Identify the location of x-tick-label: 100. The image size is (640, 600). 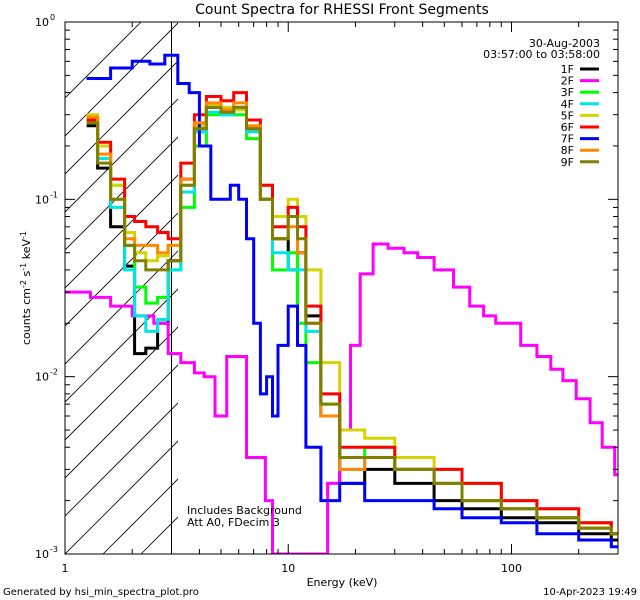
(511, 568).